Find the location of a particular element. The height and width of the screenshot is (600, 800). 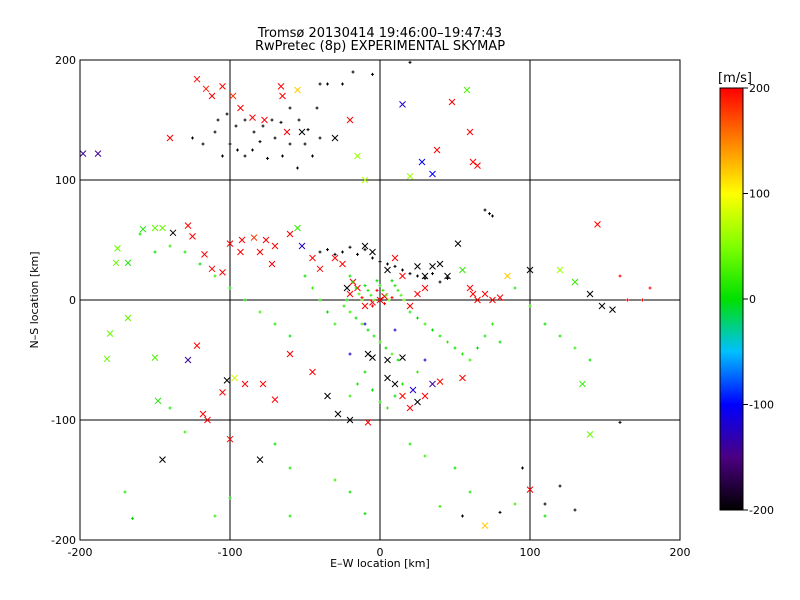

colorbar-tick-label: 200 is located at coordinates (759, 88).